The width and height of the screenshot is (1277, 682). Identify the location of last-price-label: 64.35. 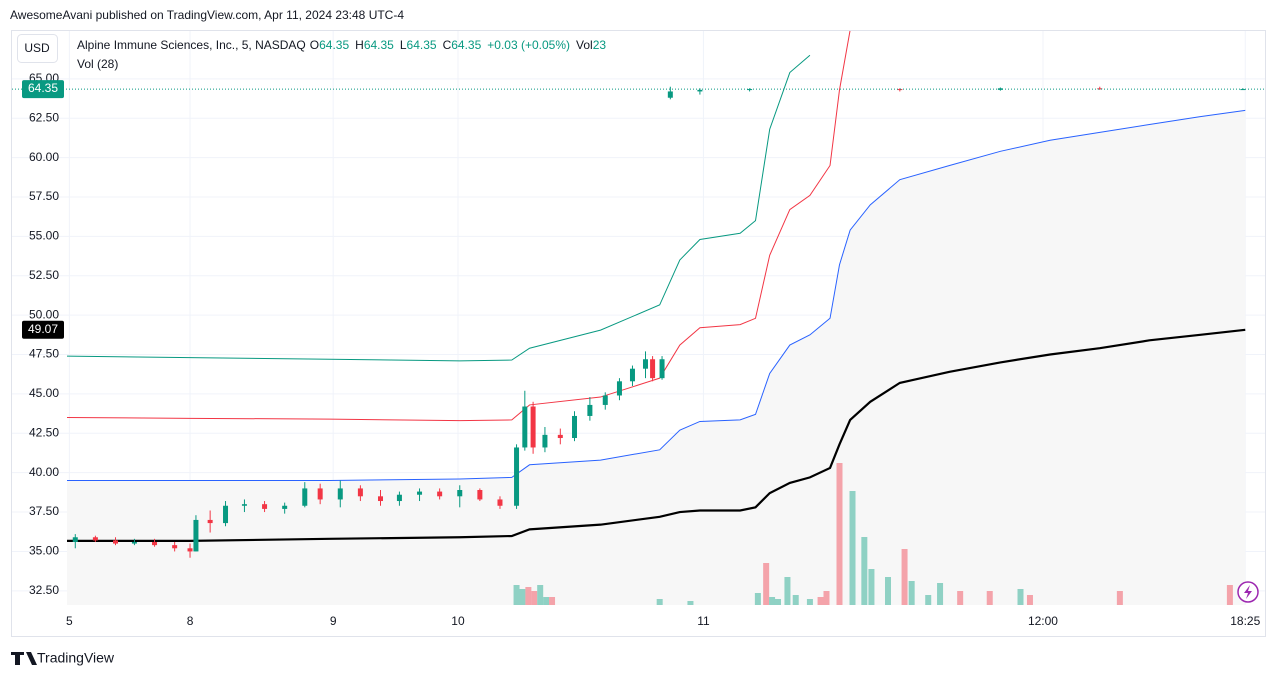
(43, 88).